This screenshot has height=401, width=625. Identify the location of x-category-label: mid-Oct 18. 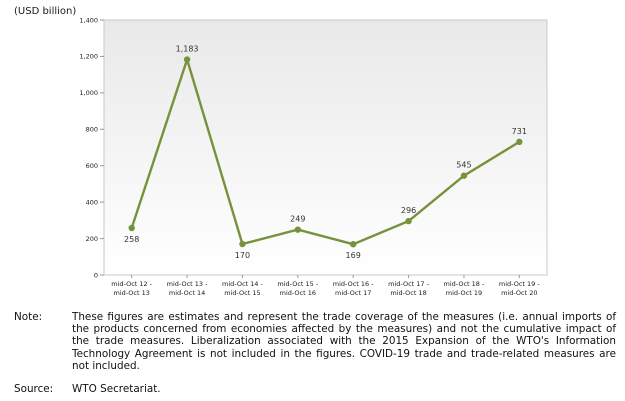
(408, 293).